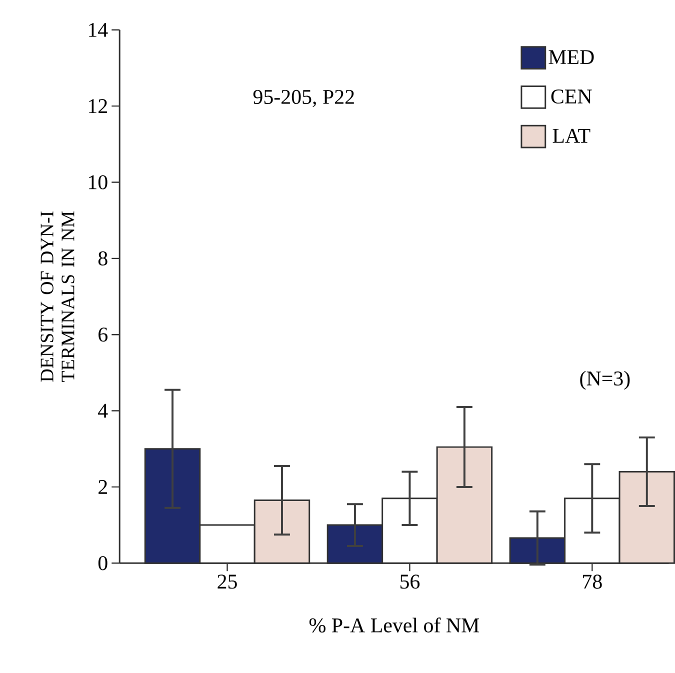 This screenshot has width=675, height=673. What do you see at coordinates (605, 380) in the screenshot?
I see `annotation: (N=3)` at bounding box center [605, 380].